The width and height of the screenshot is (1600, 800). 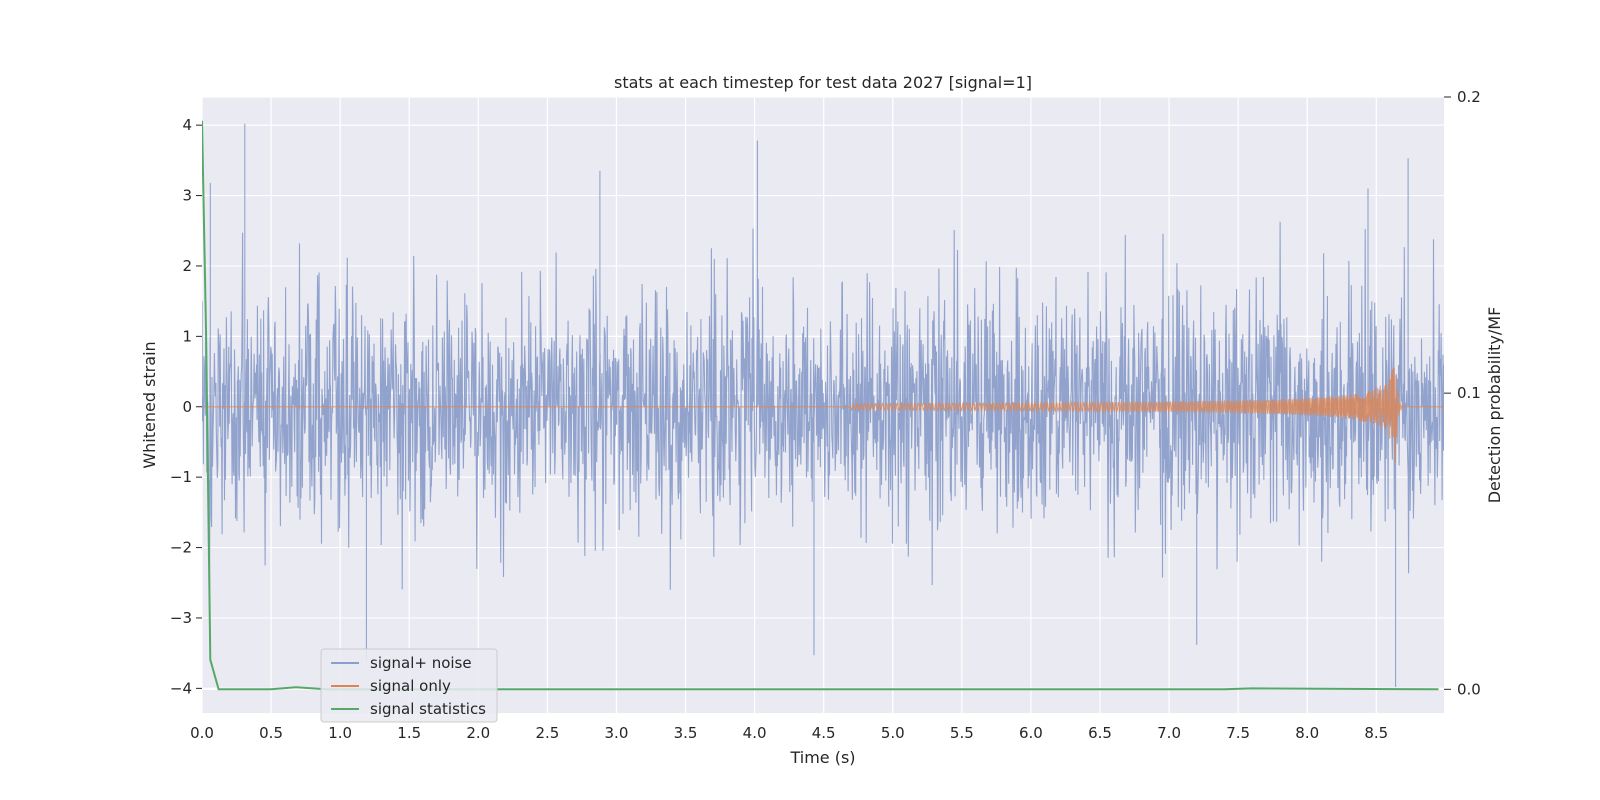 I want to click on x-tick-label: 4.0, so click(x=755, y=733).